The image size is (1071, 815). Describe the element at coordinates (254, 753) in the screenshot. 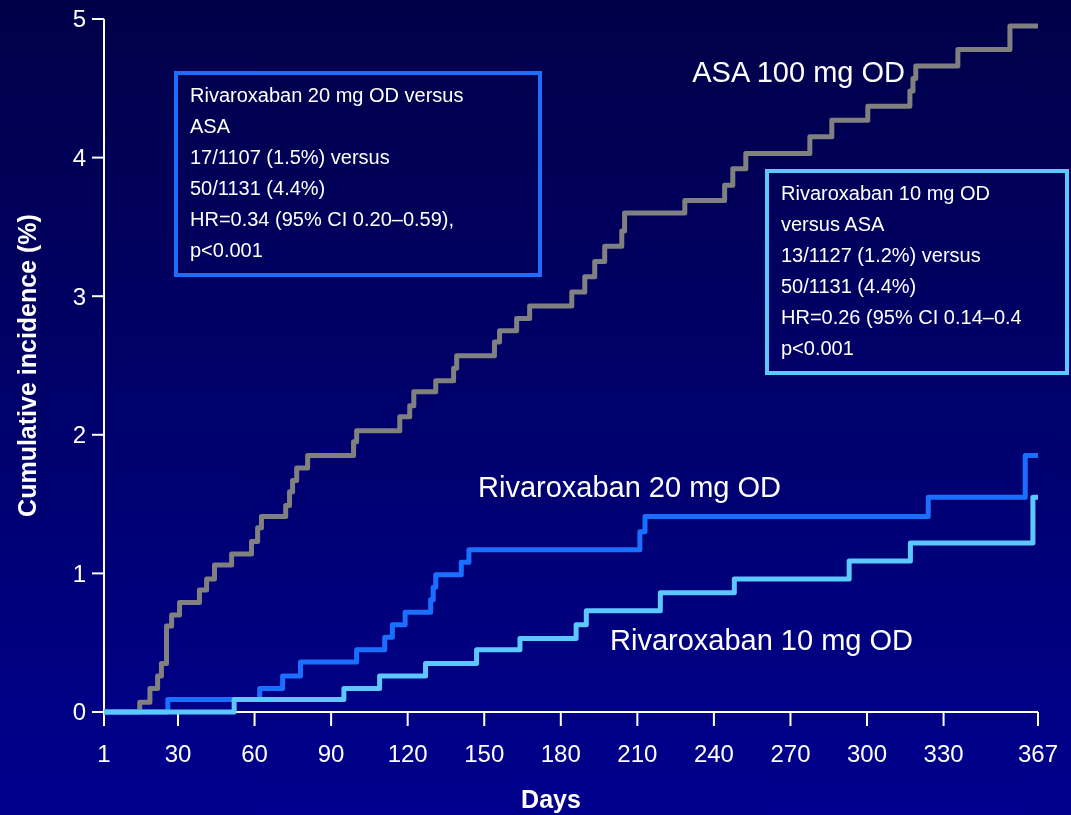

I see `x-tick-label: 60` at that location.